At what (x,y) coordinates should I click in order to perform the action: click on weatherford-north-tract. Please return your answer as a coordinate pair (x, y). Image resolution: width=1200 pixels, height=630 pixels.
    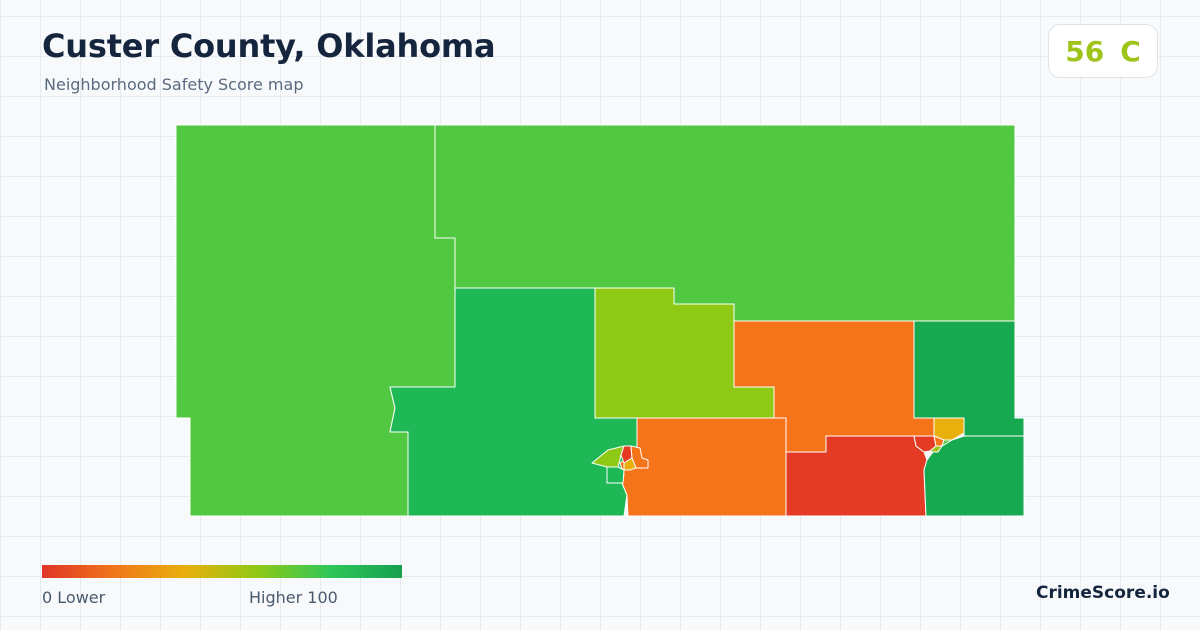
    Looking at the image, I should click on (949, 429).